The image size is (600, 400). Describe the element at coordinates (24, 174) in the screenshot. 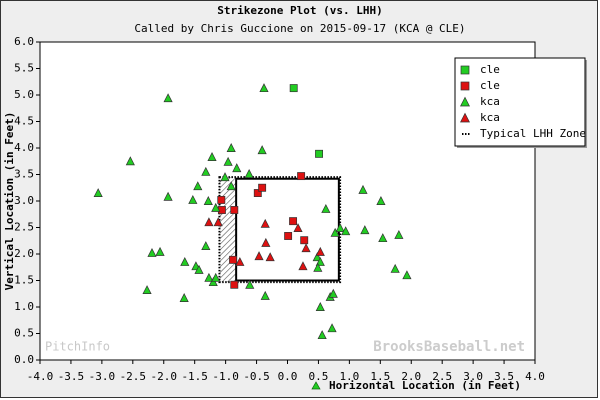

I see `y-tick-label: 3.5` at that location.